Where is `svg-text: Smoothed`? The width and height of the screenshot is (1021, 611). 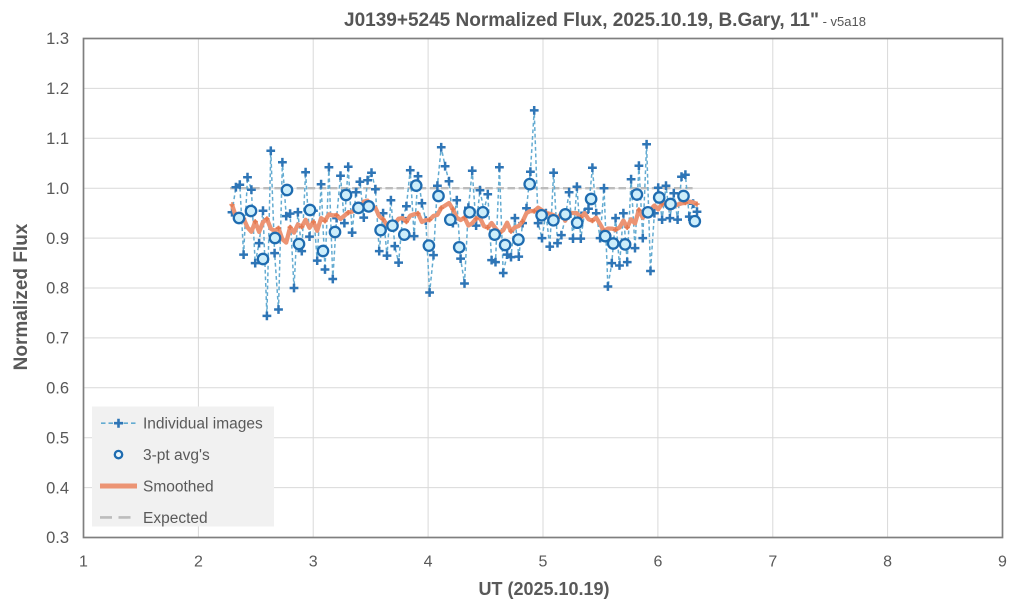 svg-text: Smoothed is located at coordinates (178, 486).